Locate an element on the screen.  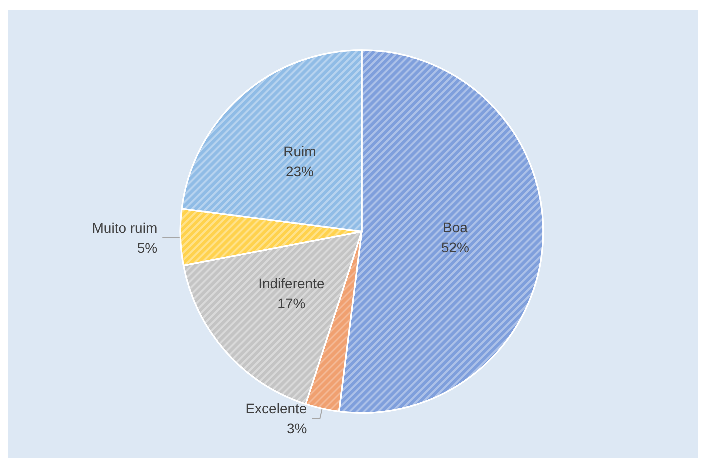
data-label: 23% is located at coordinates (300, 171).